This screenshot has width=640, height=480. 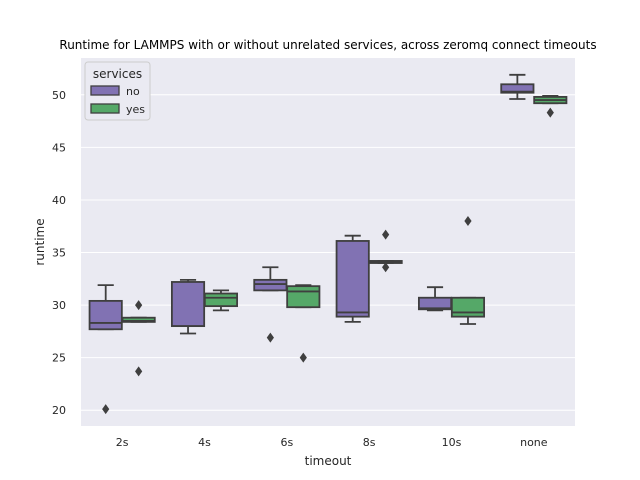 I want to click on box-yes-4s, so click(x=221, y=300).